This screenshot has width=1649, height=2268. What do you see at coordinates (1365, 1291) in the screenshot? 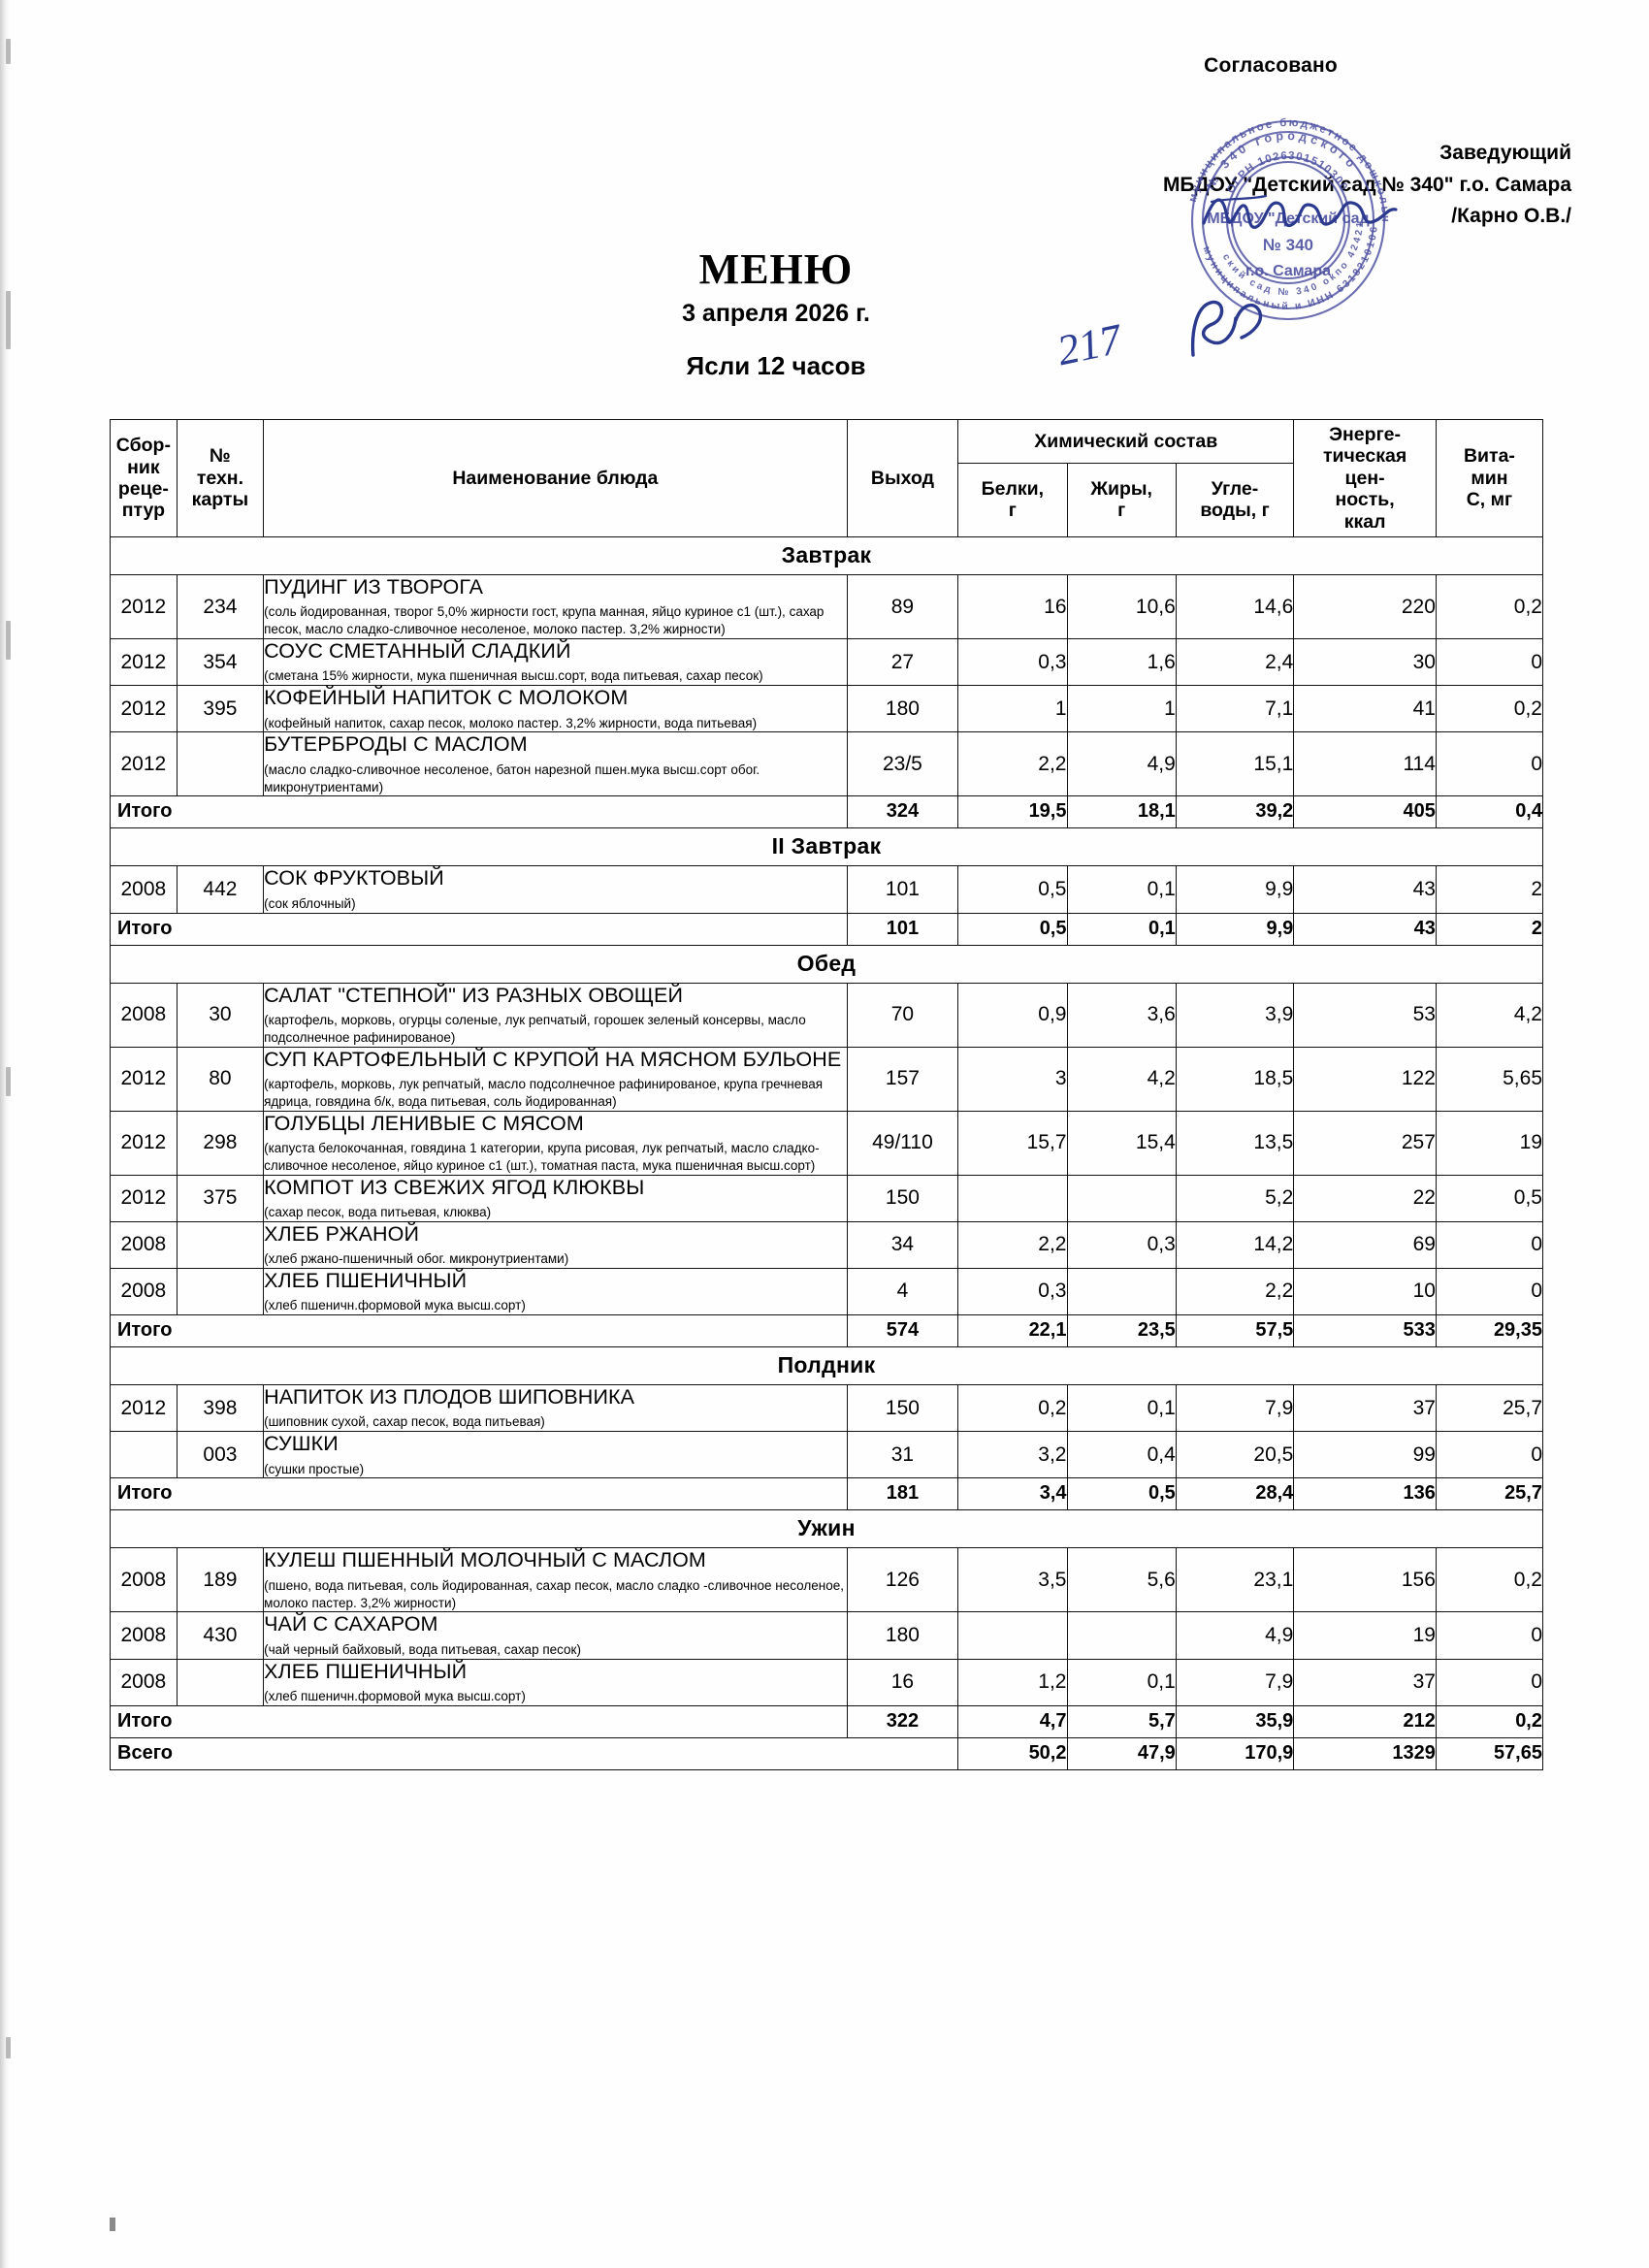
I see `cell-energy: 10` at bounding box center [1365, 1291].